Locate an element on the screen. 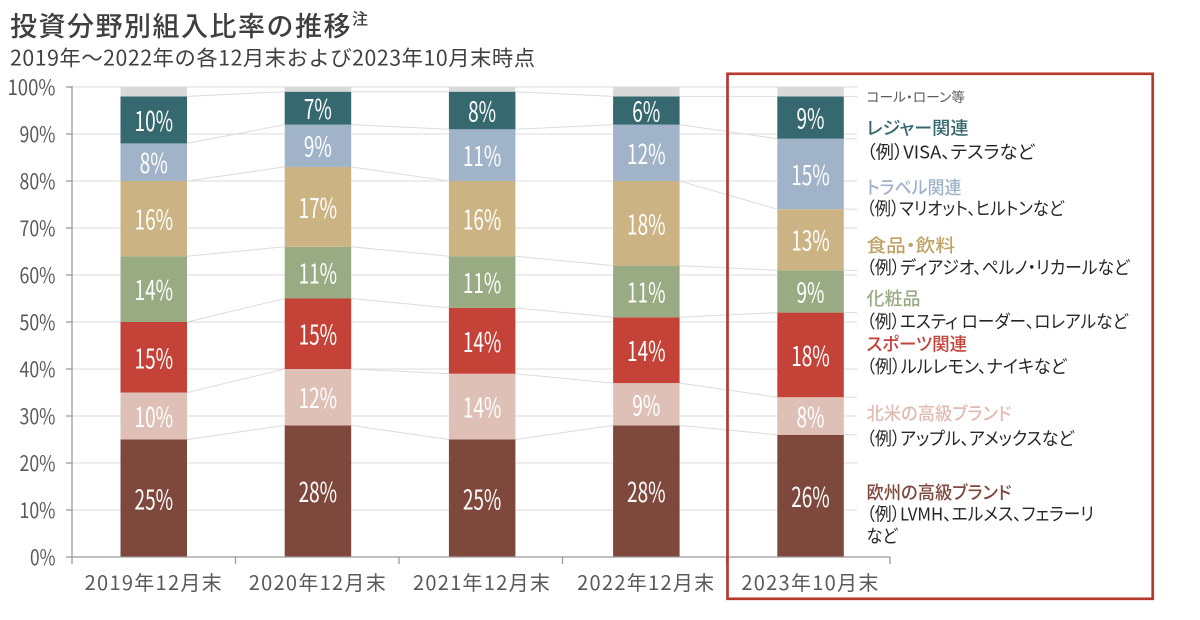 This screenshot has height=620, width=1200. svg-text: （例）ルルレモン、ナイキなど is located at coordinates (967, 366).